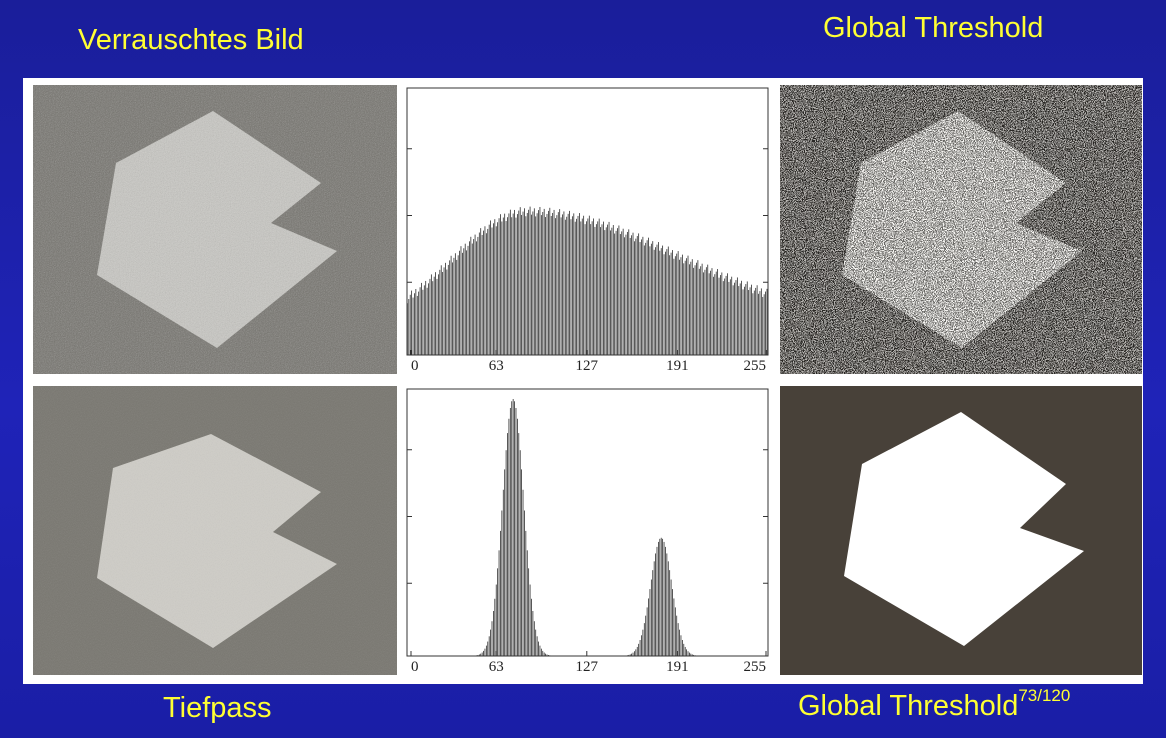  I want to click on x-tick-label-63: 63, so click(496, 667).